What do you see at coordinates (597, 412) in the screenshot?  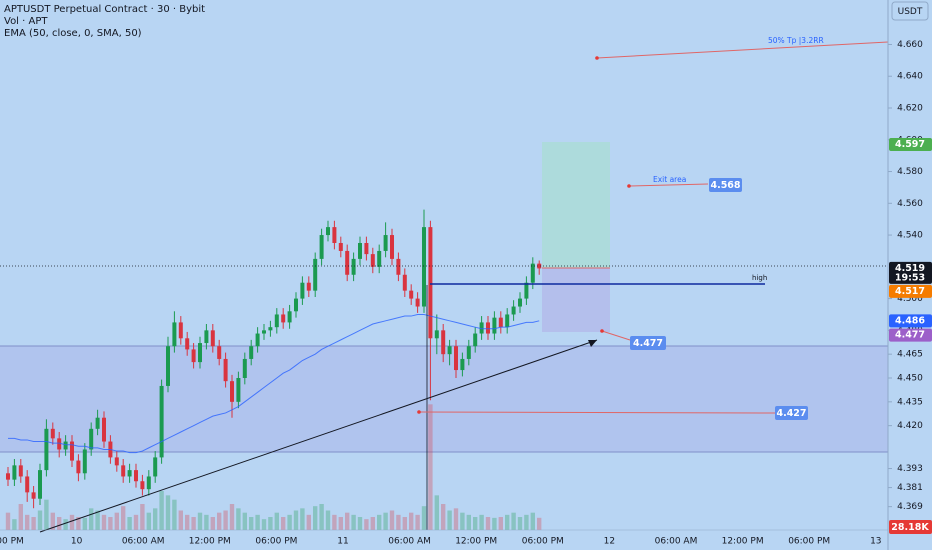 I see `stop-line` at bounding box center [597, 412].